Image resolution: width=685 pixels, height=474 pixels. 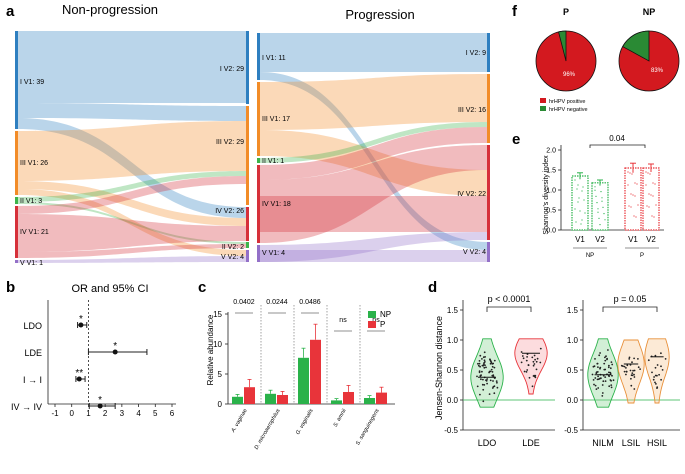 I want to click on panel-label-b: b, so click(x=10, y=287).